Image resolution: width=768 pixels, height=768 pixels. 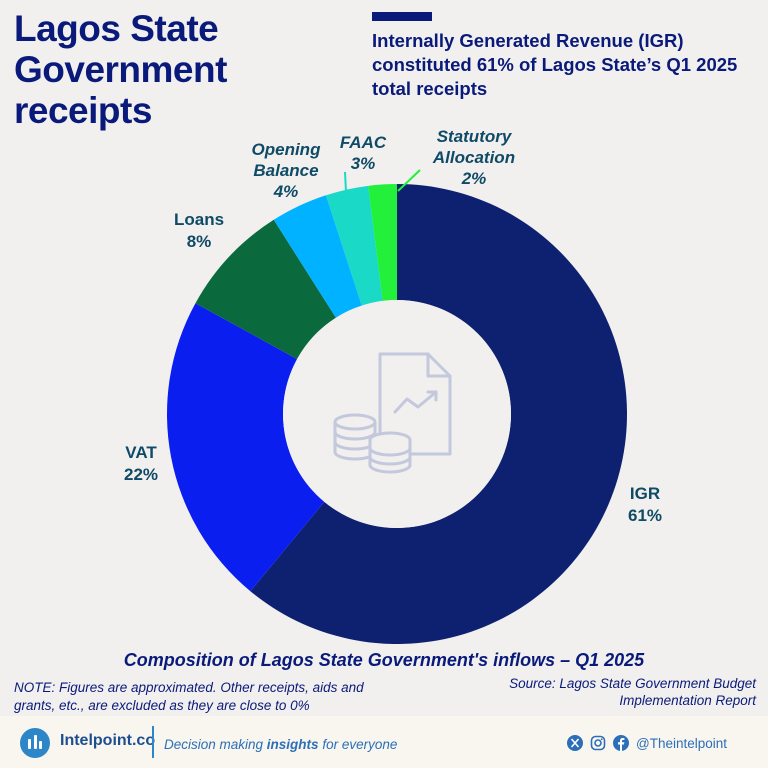 What do you see at coordinates (363, 142) in the screenshot?
I see `label-faac-name: FAAC` at bounding box center [363, 142].